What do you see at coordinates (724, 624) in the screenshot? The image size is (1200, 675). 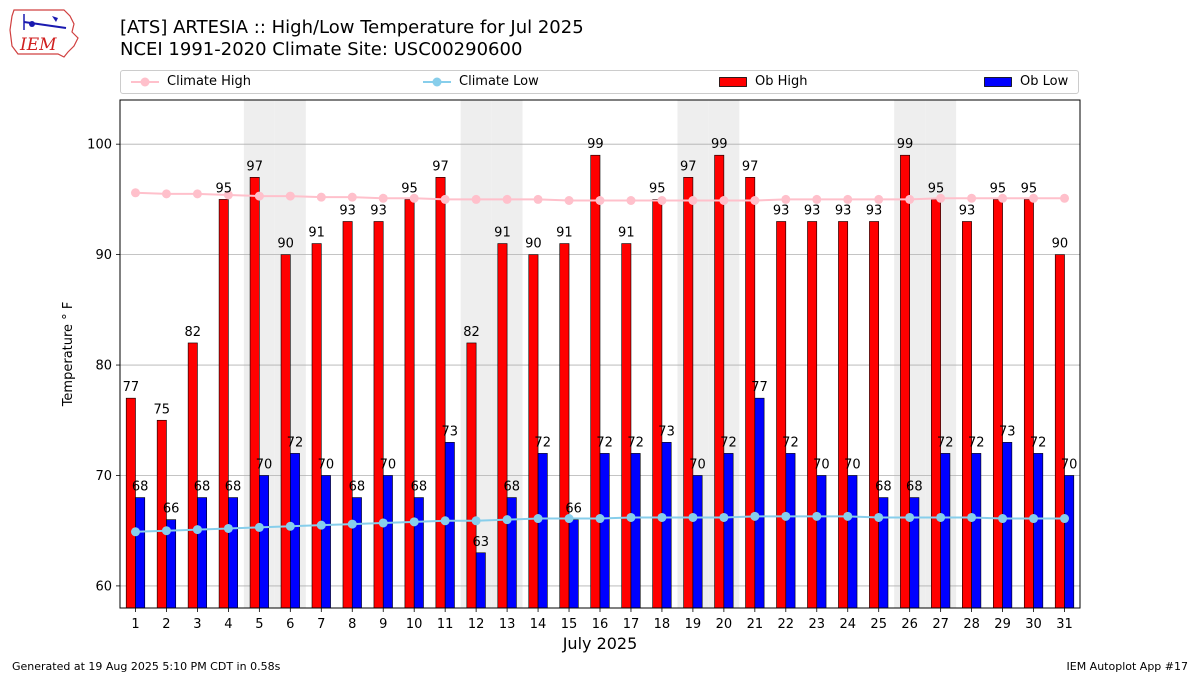 I see `x-tick-label: 20` at bounding box center [724, 624].